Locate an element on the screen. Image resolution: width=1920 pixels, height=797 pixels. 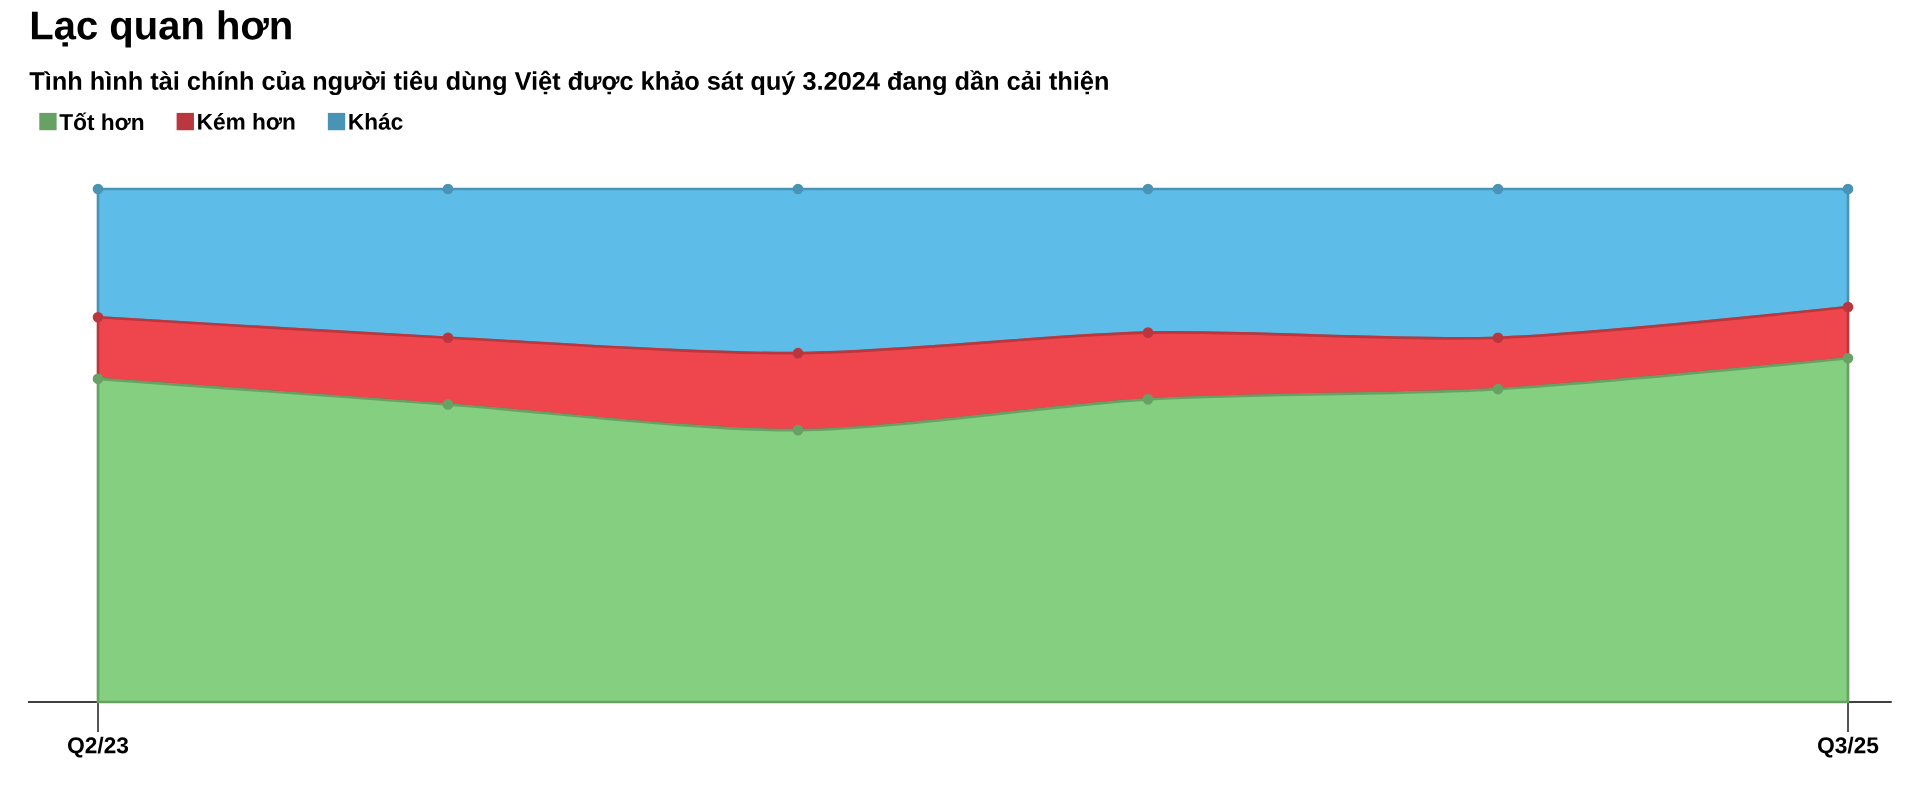
legend-label: Khác is located at coordinates (376, 121).